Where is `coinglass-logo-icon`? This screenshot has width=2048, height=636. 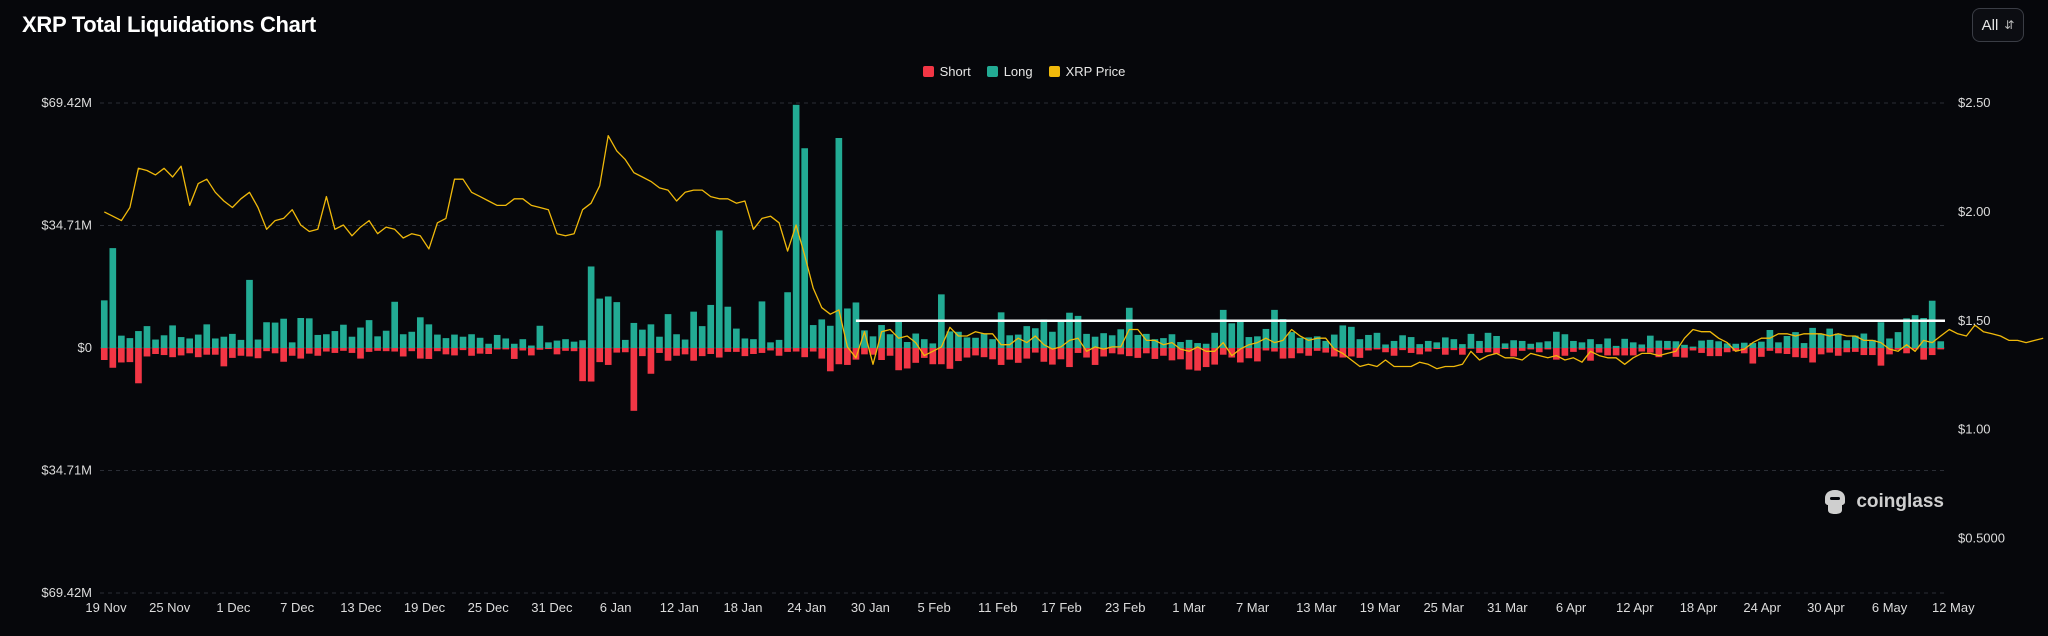 coinglass-logo-icon is located at coordinates (1835, 502).